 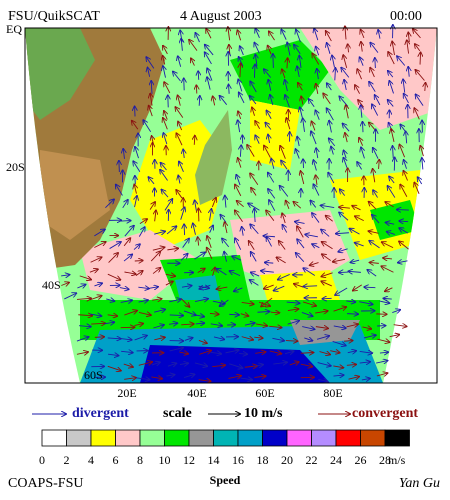 I want to click on colorbar-label: 14, so click(x=214, y=460).